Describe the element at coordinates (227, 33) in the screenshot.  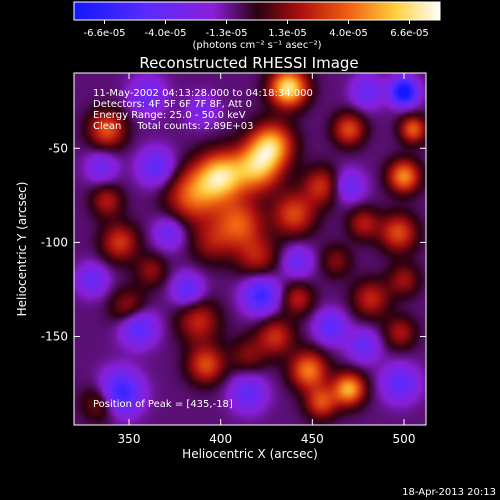
I see `colorbar-tick-label: -1.3e-05` at that location.